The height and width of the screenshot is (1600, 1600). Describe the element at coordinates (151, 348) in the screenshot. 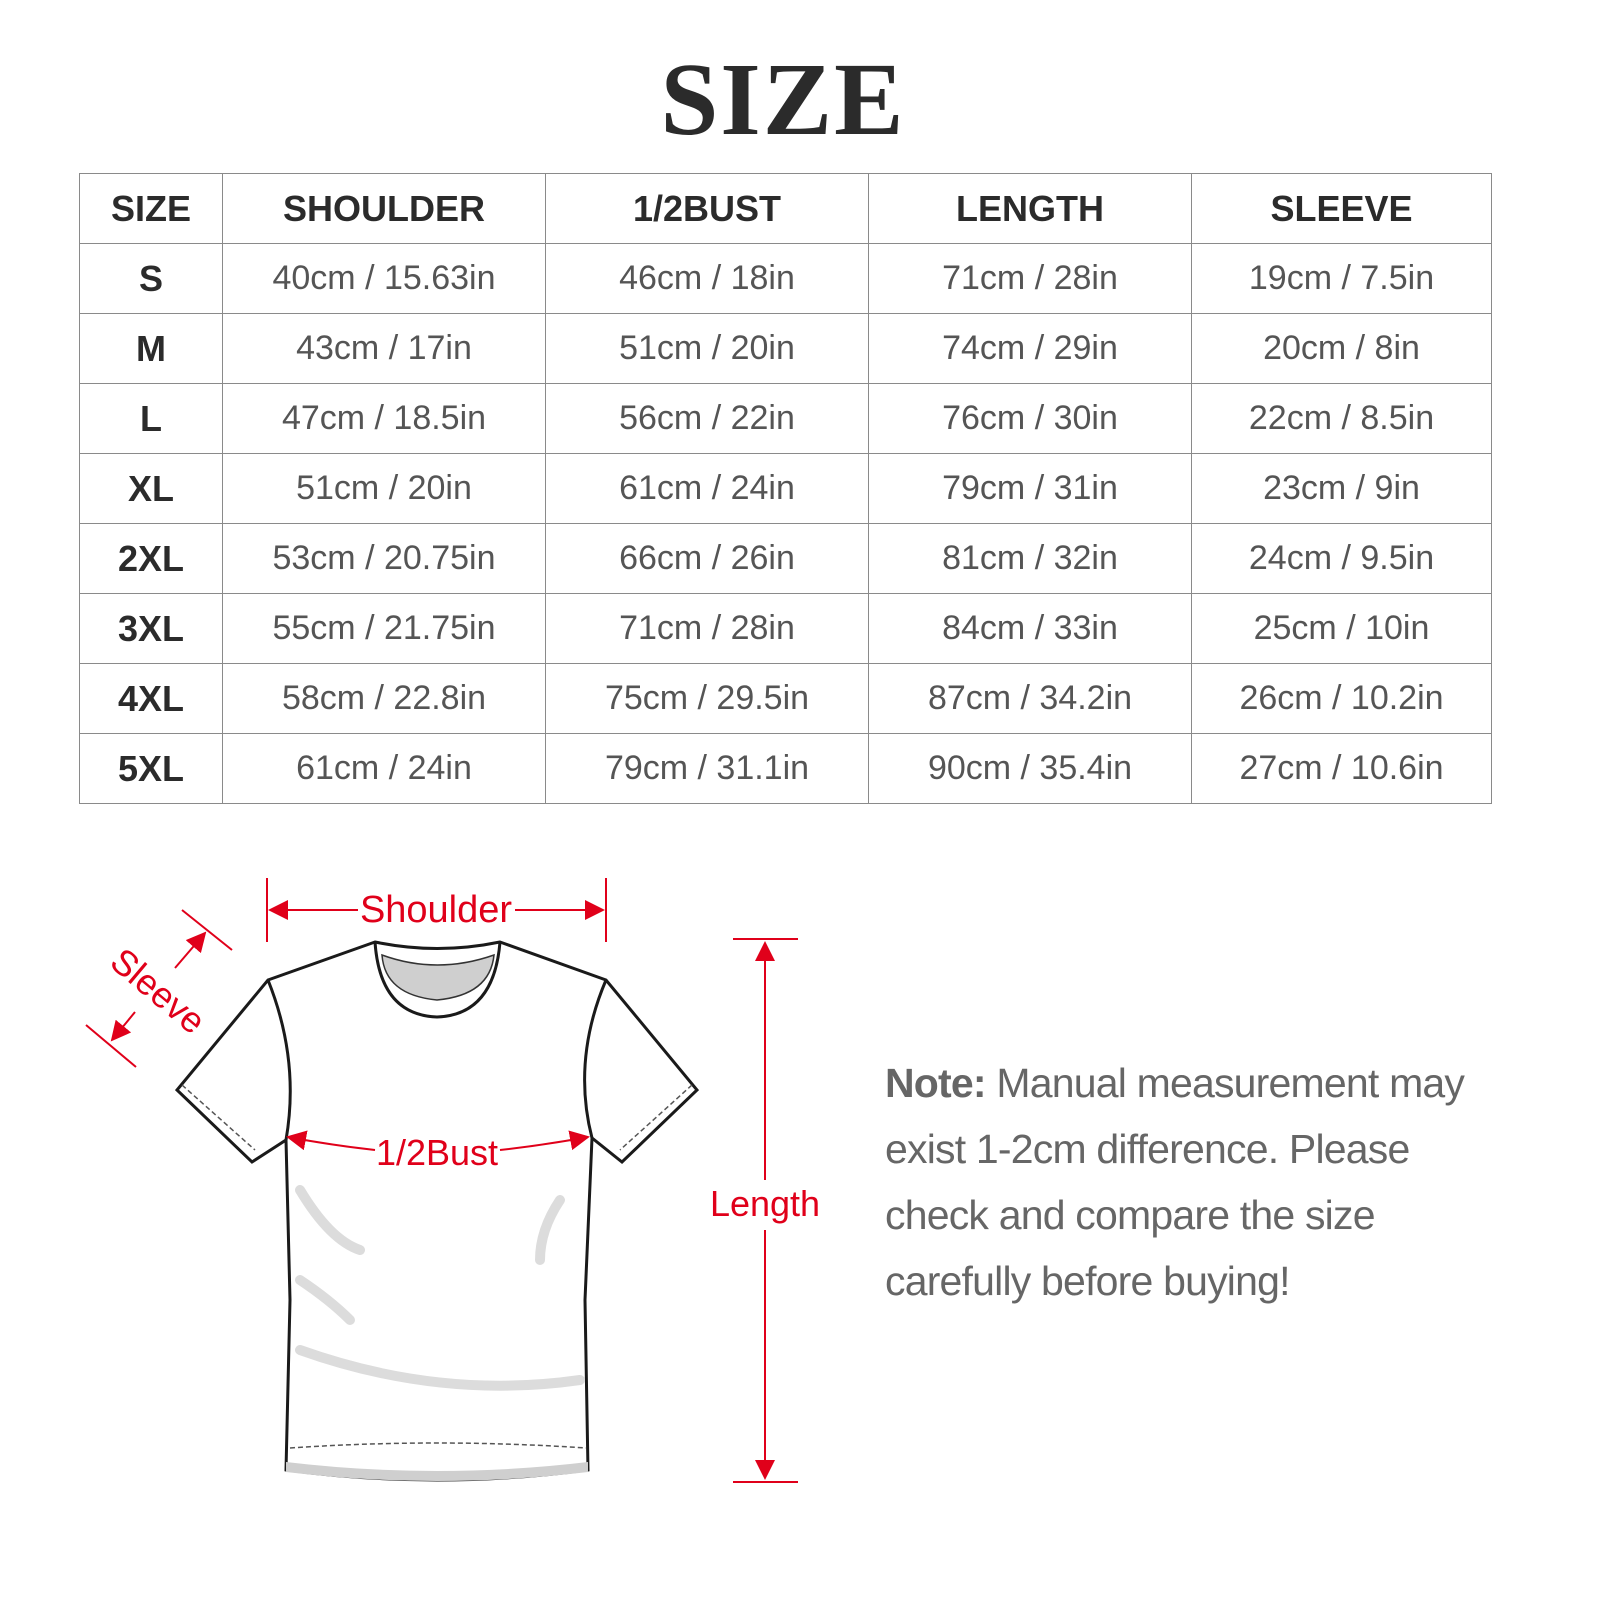

I see `size-cell: M` at that location.